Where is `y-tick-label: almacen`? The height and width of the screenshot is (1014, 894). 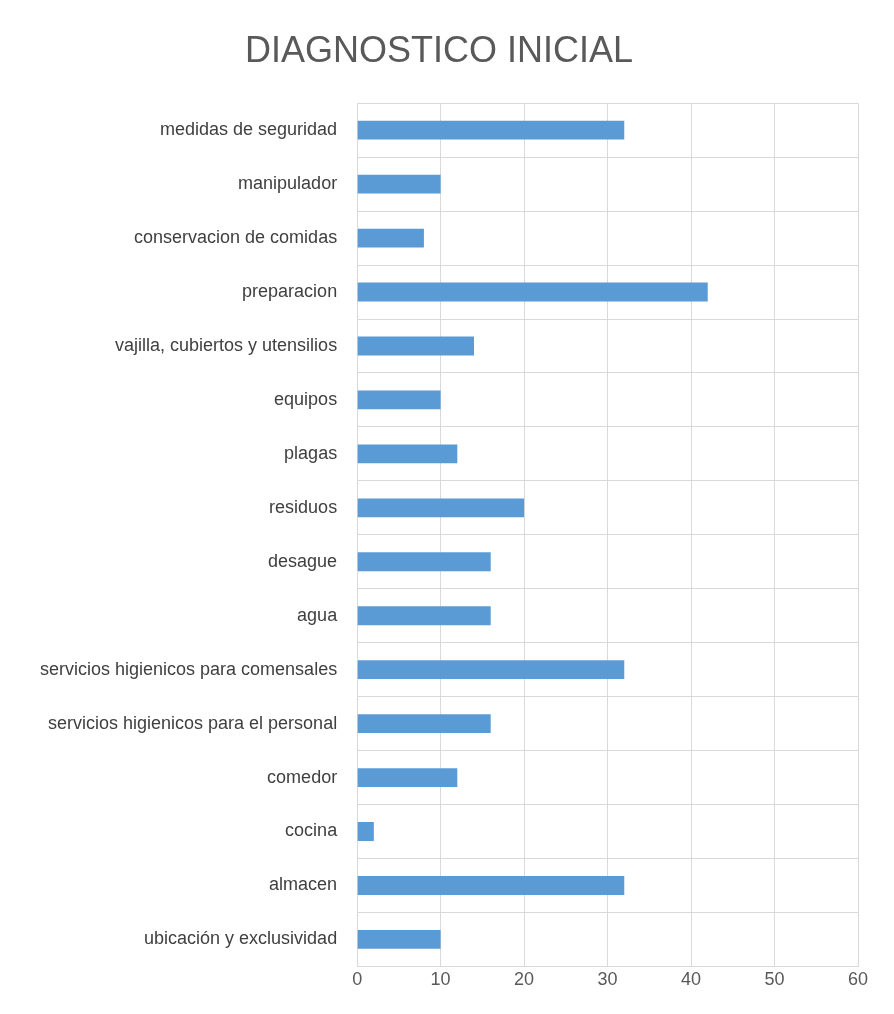 y-tick-label: almacen is located at coordinates (303, 884).